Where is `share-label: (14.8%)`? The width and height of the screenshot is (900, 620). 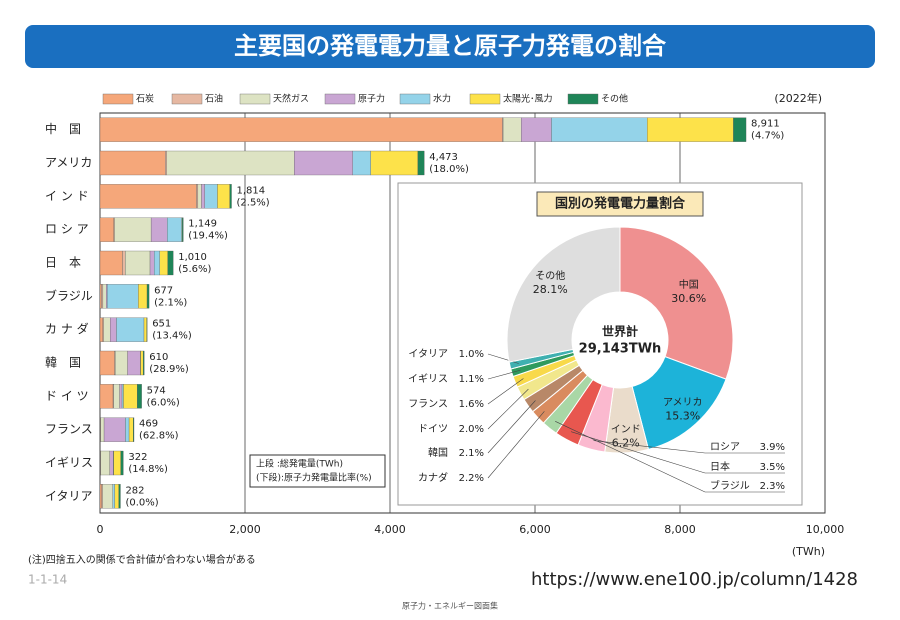
share-label: (14.8%) is located at coordinates (148, 469).